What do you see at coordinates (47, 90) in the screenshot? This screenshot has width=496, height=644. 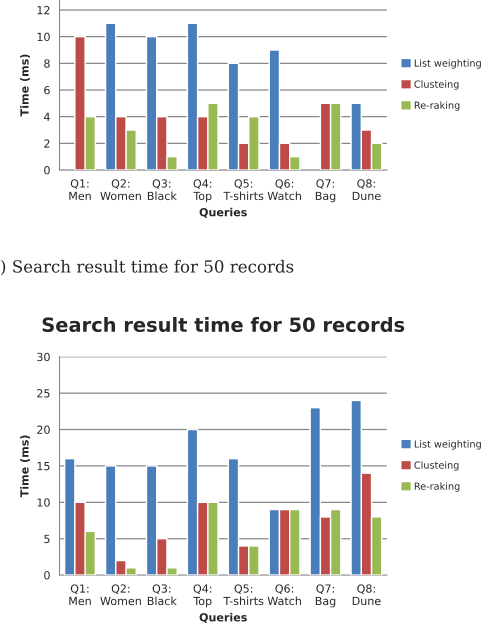 I see `y-tick-label: 6` at bounding box center [47, 90].